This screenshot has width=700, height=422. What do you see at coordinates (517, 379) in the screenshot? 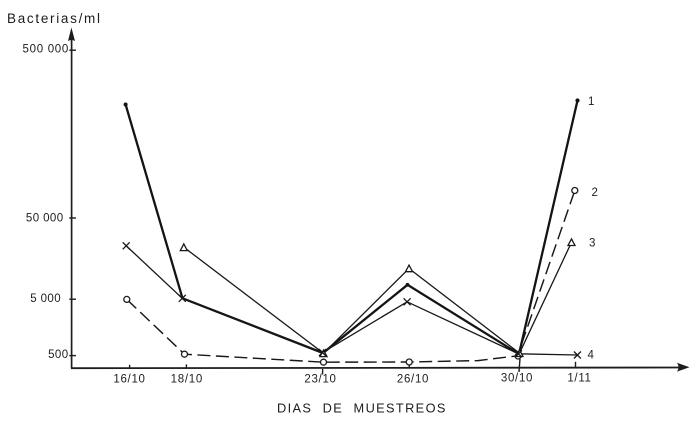
I see `svg-text: 30/10` at bounding box center [517, 379].